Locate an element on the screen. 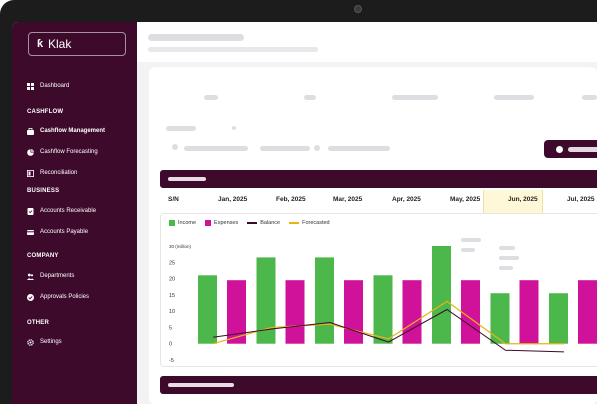  section-title-business: BUSINESS is located at coordinates (43, 191).